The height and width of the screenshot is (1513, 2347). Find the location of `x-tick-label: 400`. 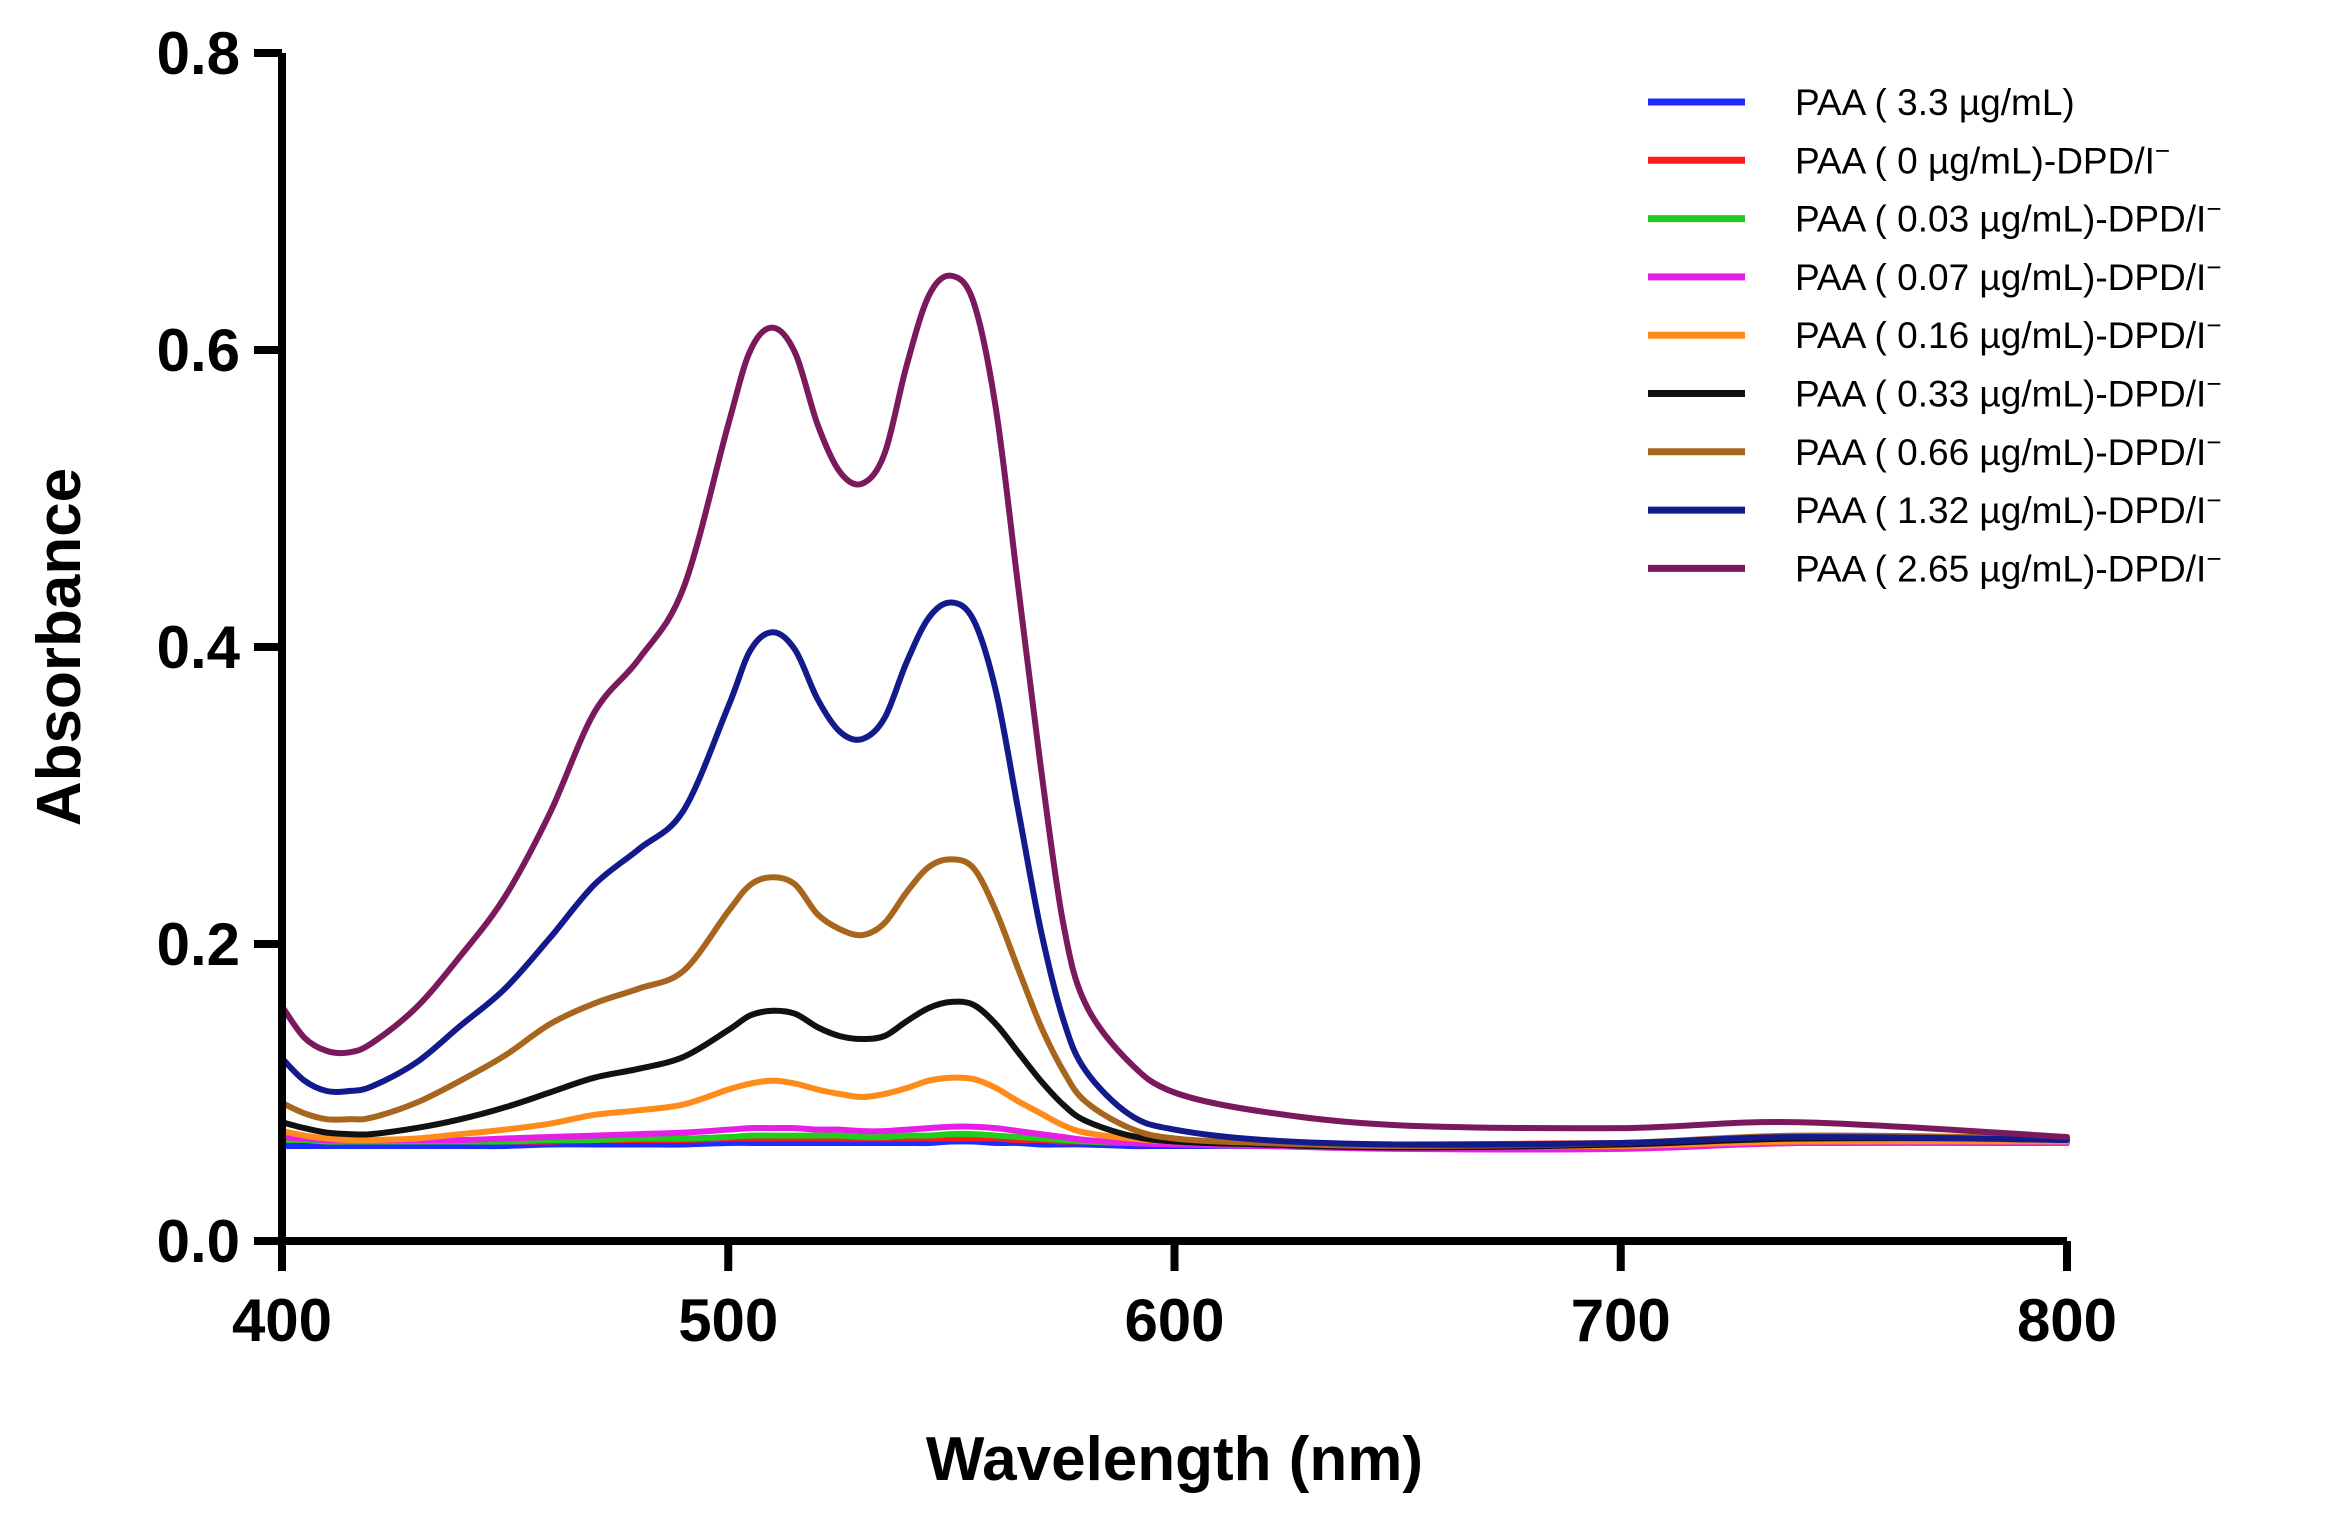

x-tick-label: 400 is located at coordinates (282, 1320).